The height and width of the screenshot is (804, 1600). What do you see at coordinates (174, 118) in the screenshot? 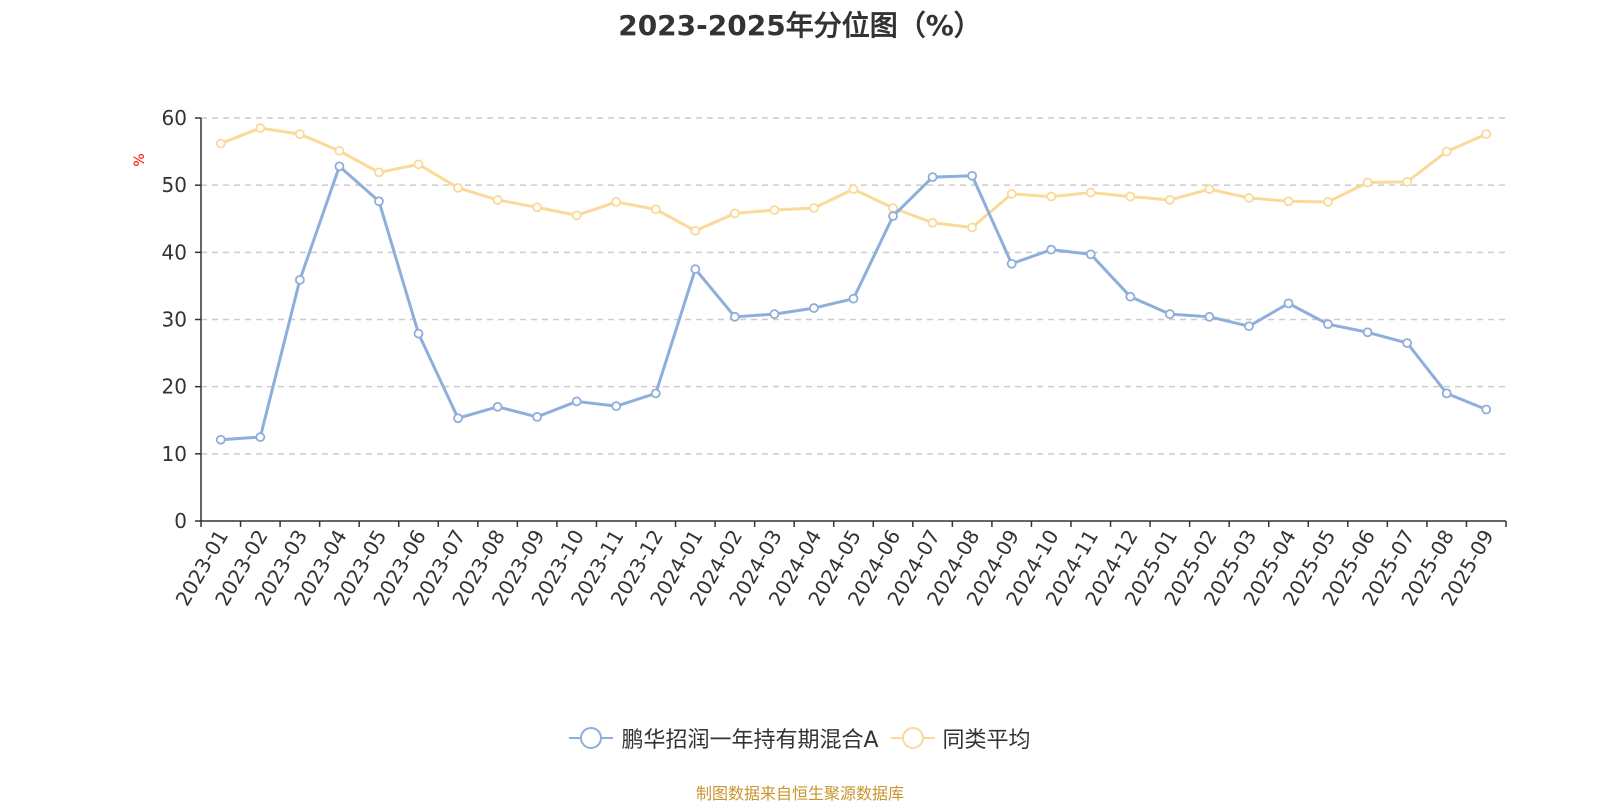
I see `y-tick-label: 60` at bounding box center [174, 118].